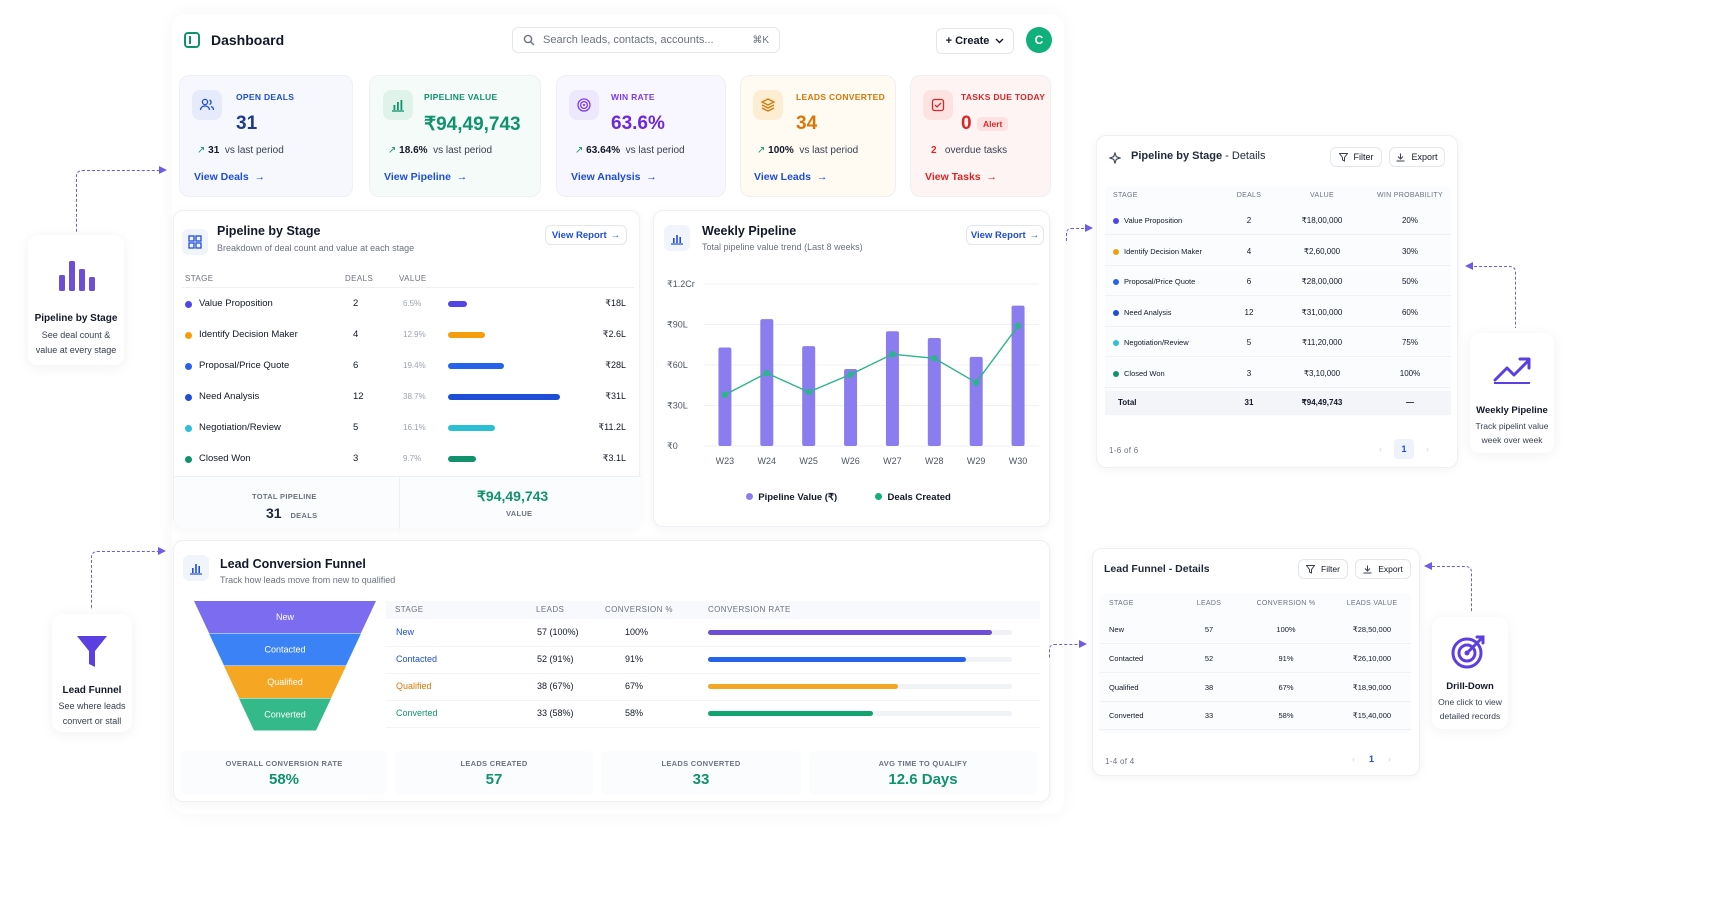 This screenshot has height=919, width=1712. Describe the element at coordinates (1322, 373) in the screenshot. I see `details-value: ₹3,10,000` at that location.